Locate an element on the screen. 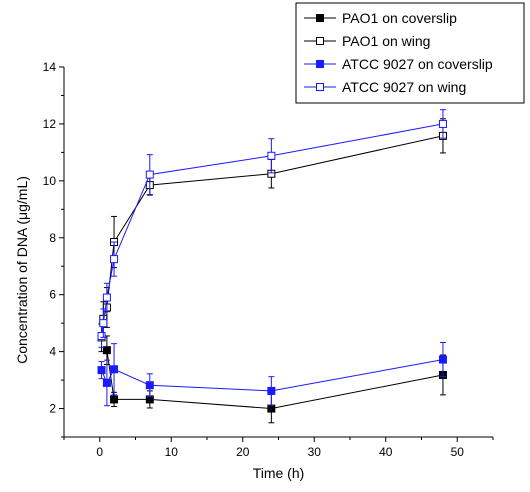 The width and height of the screenshot is (530, 492). x-tick-label: 0 is located at coordinates (99, 452).